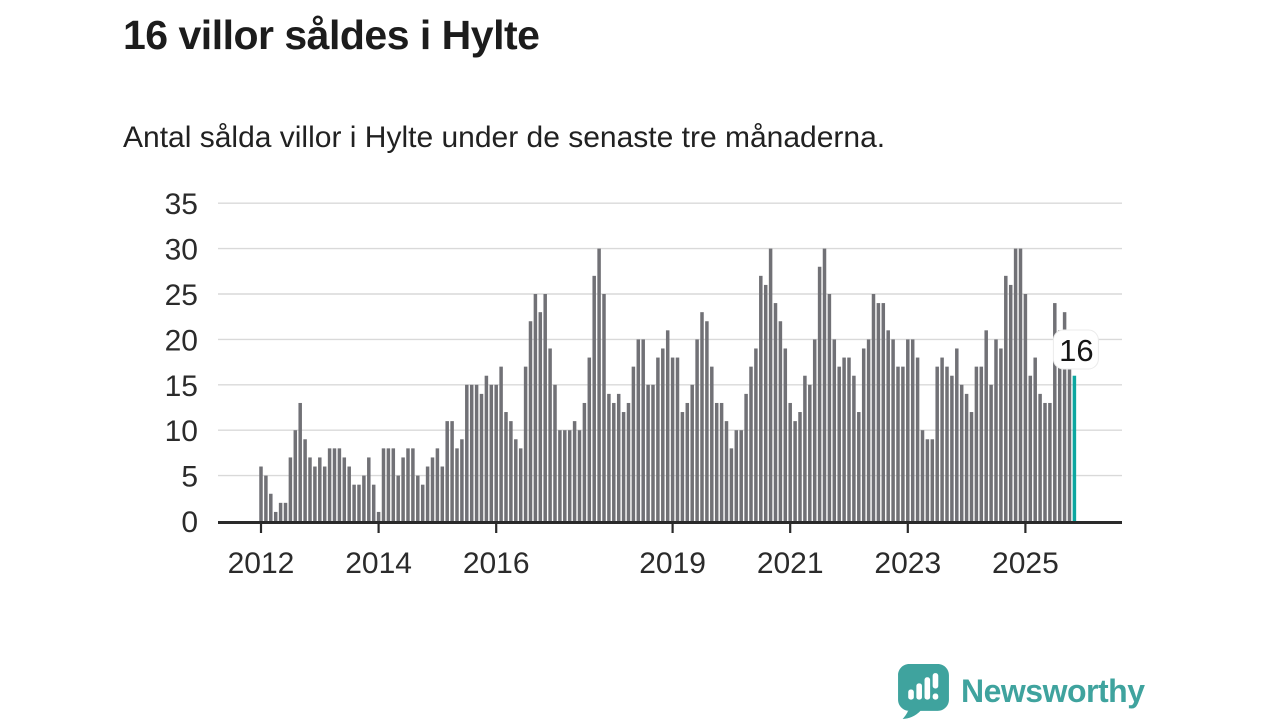  What do you see at coordinates (790, 563) in the screenshot?
I see `x-axis-label: 2021` at bounding box center [790, 563].